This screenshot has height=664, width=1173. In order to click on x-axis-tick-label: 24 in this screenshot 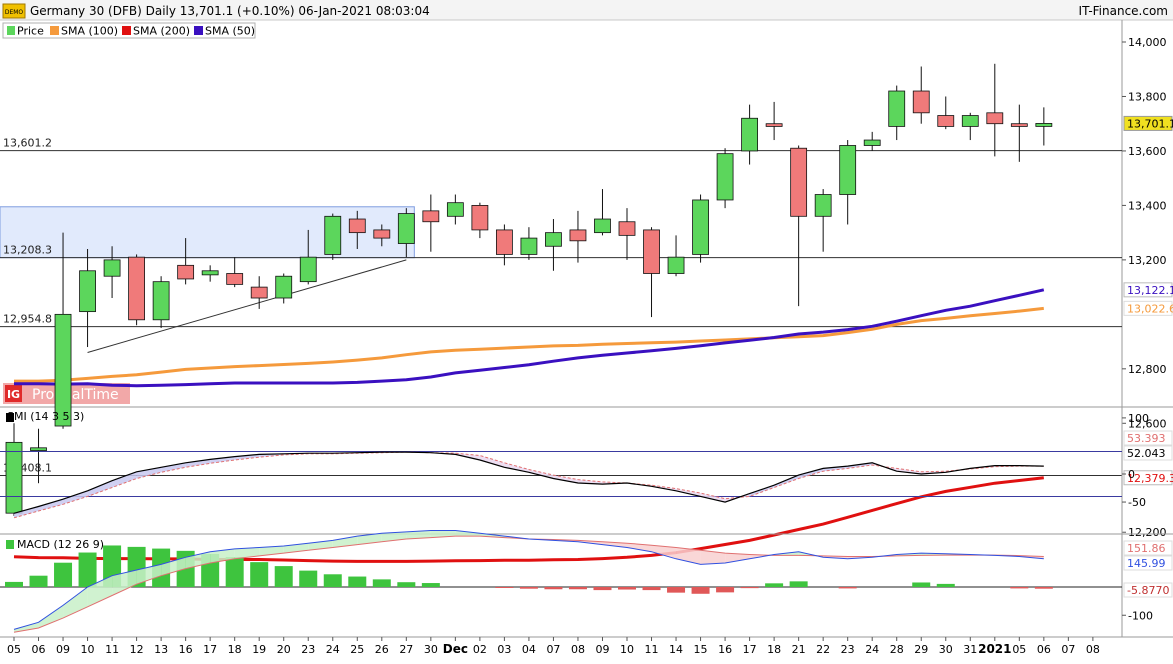, I will do `click(872, 649)`.